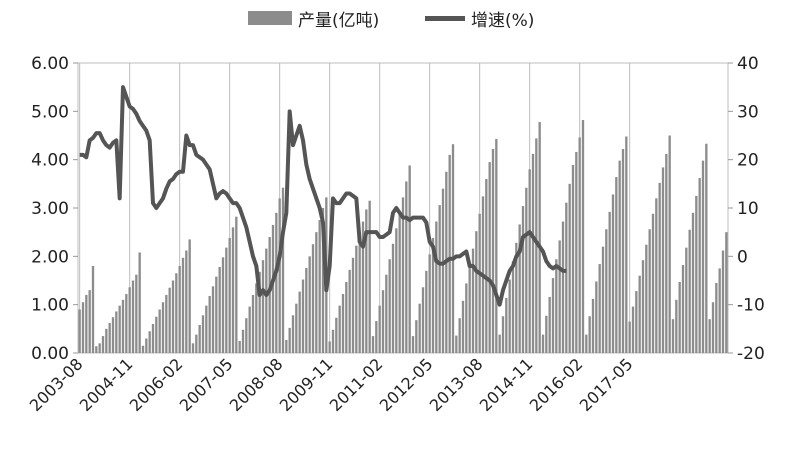  I want to click on legend-item-growth: 增速(%), so click(479, 18).